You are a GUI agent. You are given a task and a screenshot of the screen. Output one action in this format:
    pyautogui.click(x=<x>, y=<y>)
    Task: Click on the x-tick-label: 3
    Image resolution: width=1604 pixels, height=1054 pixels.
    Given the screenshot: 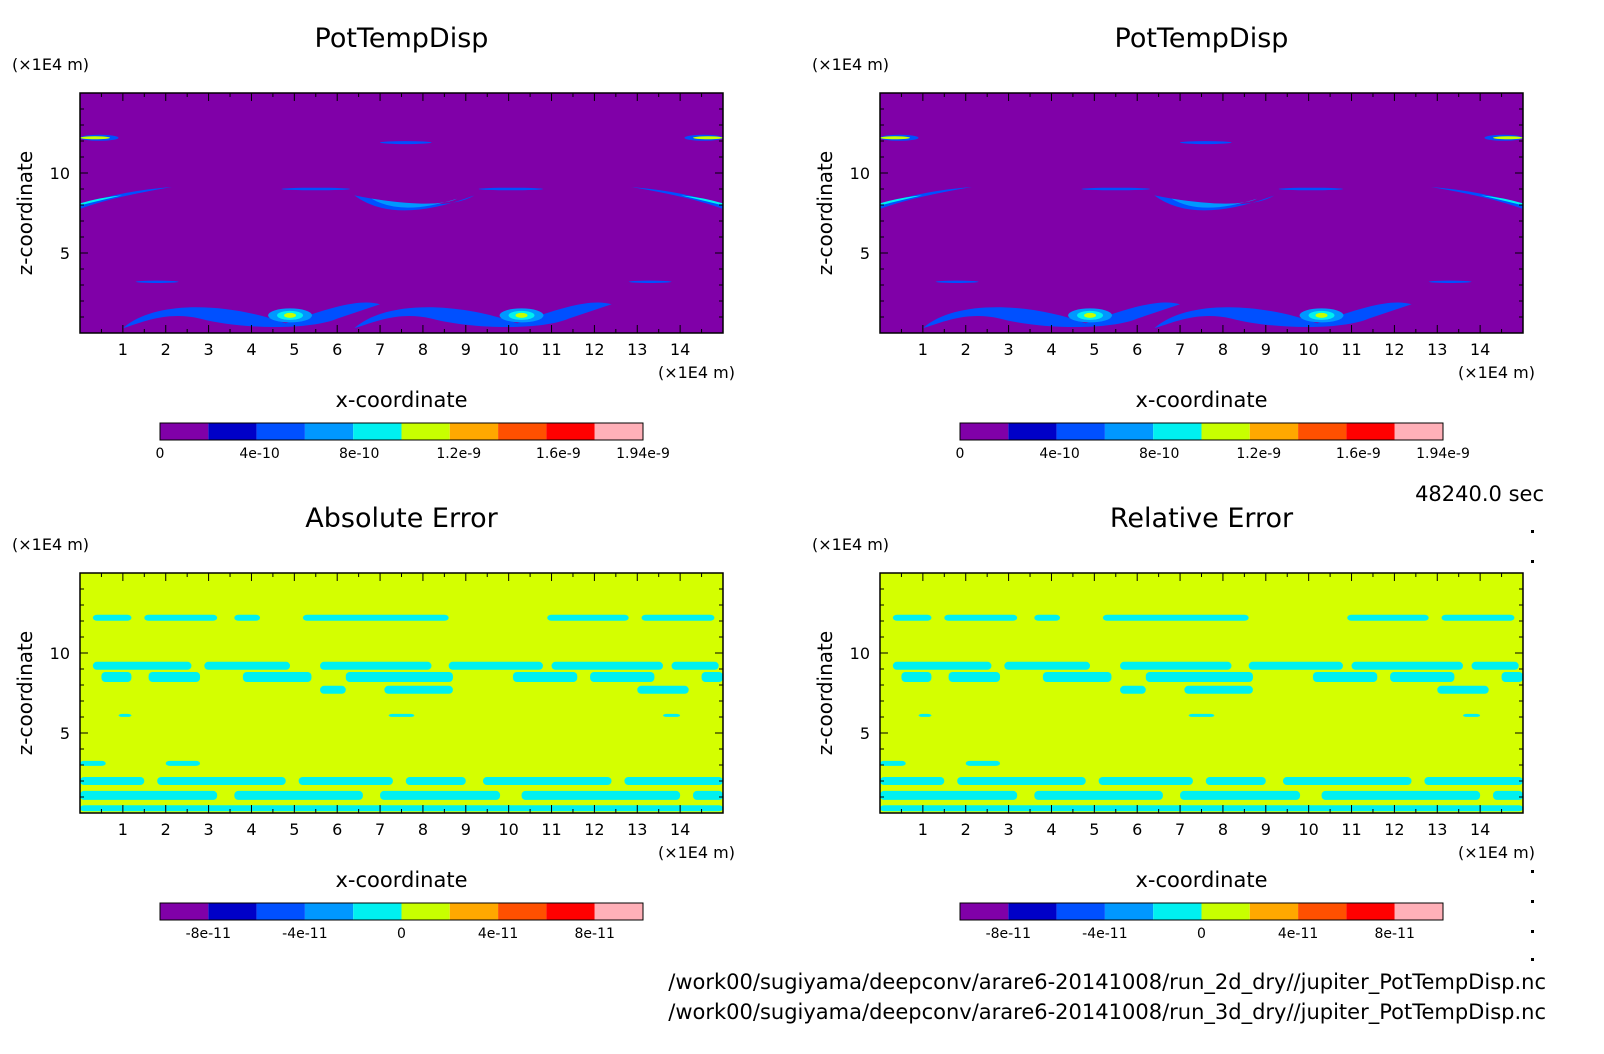 What is the action you would take?
    pyautogui.click(x=209, y=349)
    